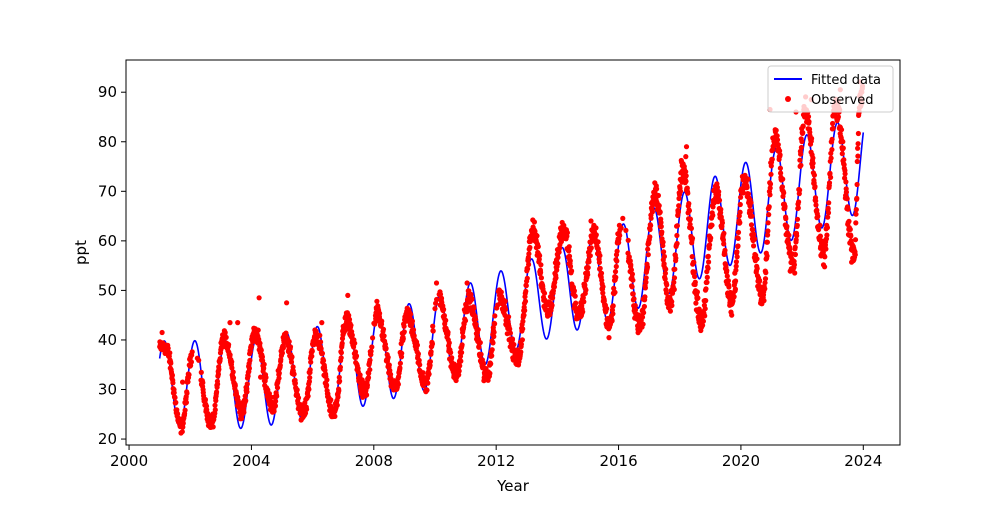 The image size is (1000, 505). I want to click on legend-label-fitted: Fitted data, so click(846, 80).